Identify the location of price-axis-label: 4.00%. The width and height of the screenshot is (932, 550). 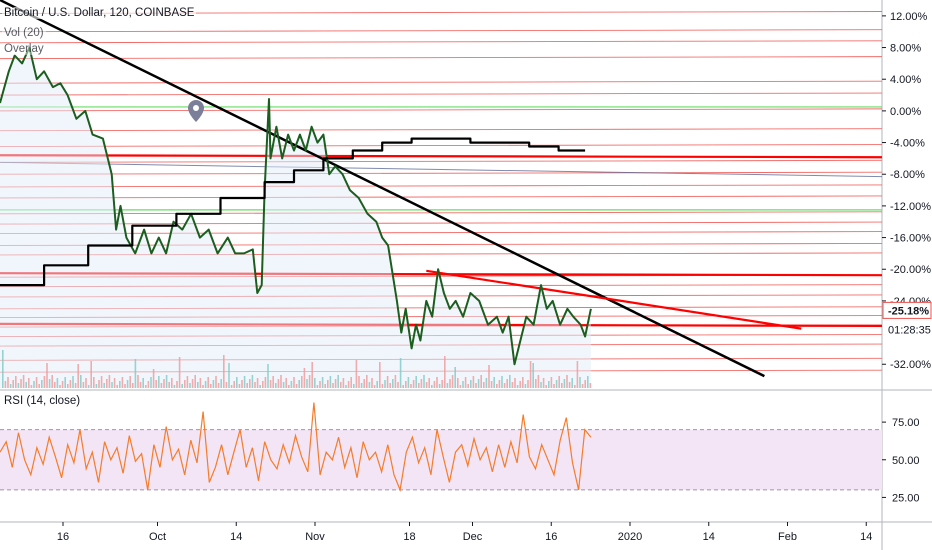
(905, 80).